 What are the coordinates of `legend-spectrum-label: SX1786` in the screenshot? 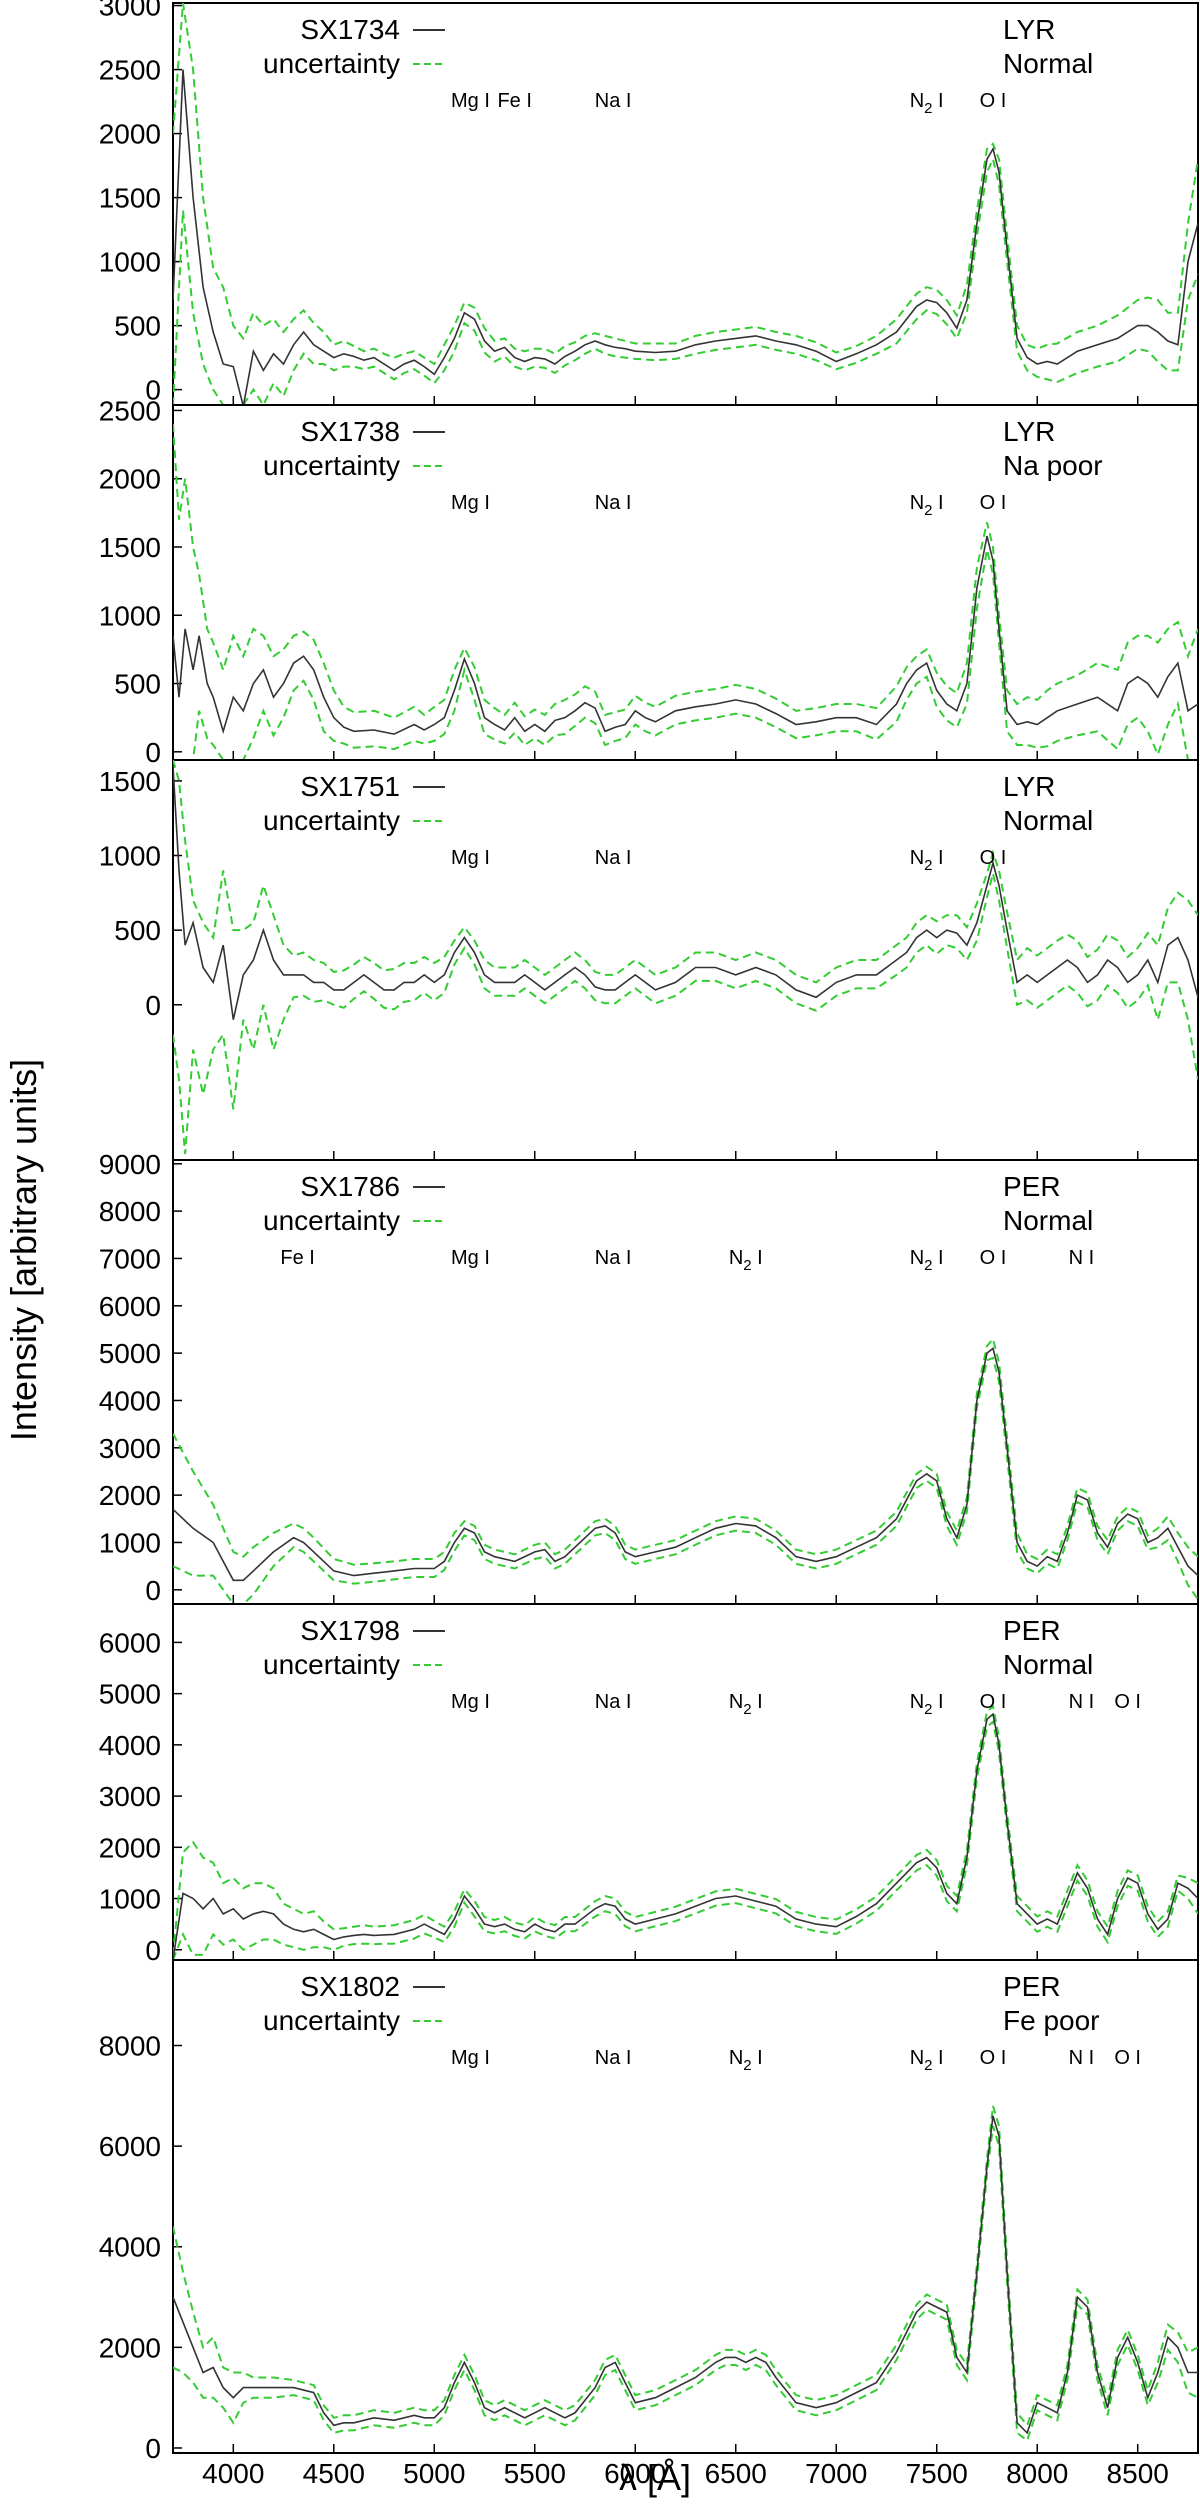 It's located at (350, 1186).